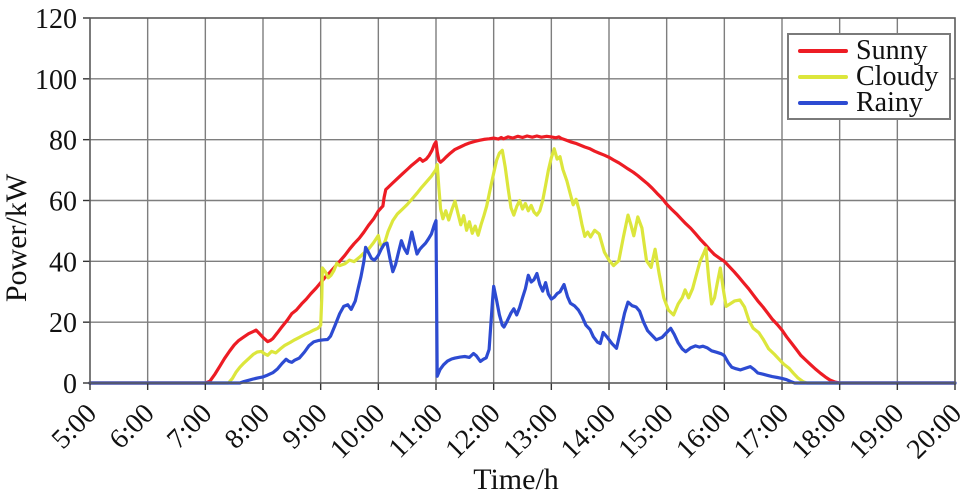 The image size is (969, 502). I want to click on x-axis-title: Time/h, so click(516, 479).